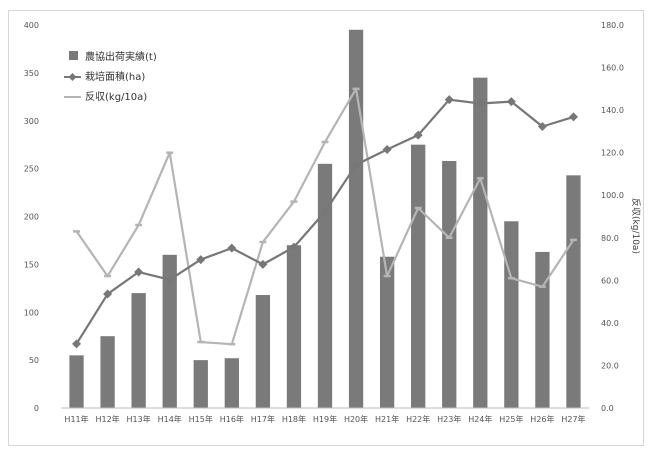 The height and width of the screenshot is (450, 651). Describe the element at coordinates (612, 153) in the screenshot. I see `right-tick-label: 120.0` at that location.